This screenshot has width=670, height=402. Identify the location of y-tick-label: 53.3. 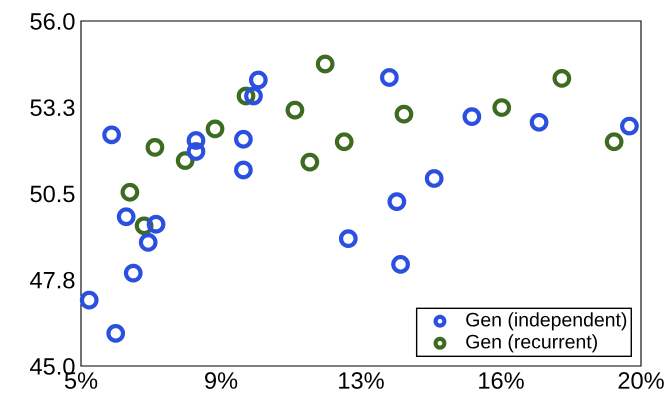
(52, 107).